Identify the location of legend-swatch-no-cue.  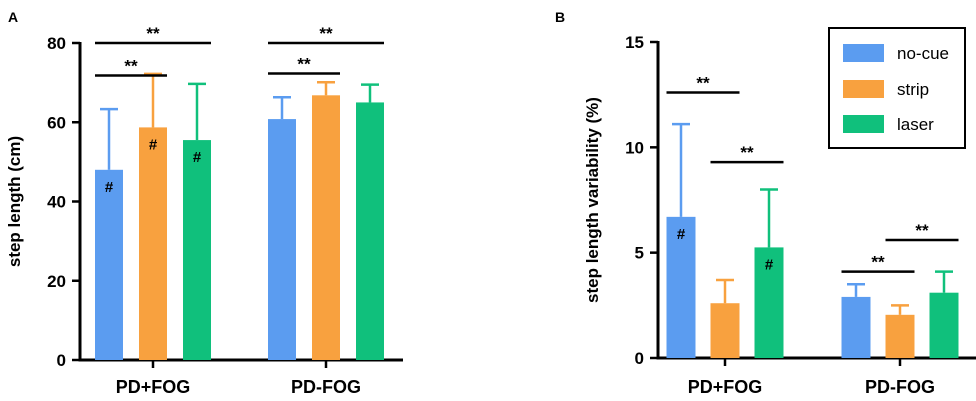
(863, 53).